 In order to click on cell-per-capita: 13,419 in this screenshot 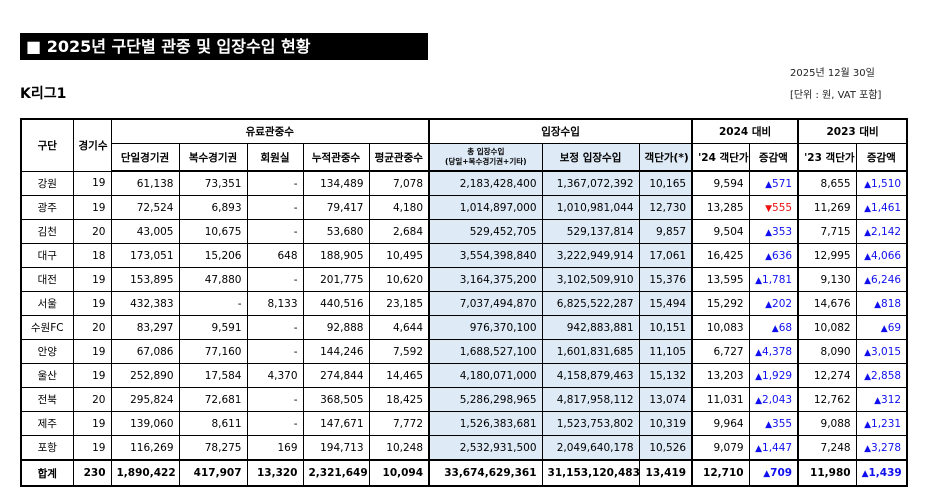, I will do `click(665, 473)`.